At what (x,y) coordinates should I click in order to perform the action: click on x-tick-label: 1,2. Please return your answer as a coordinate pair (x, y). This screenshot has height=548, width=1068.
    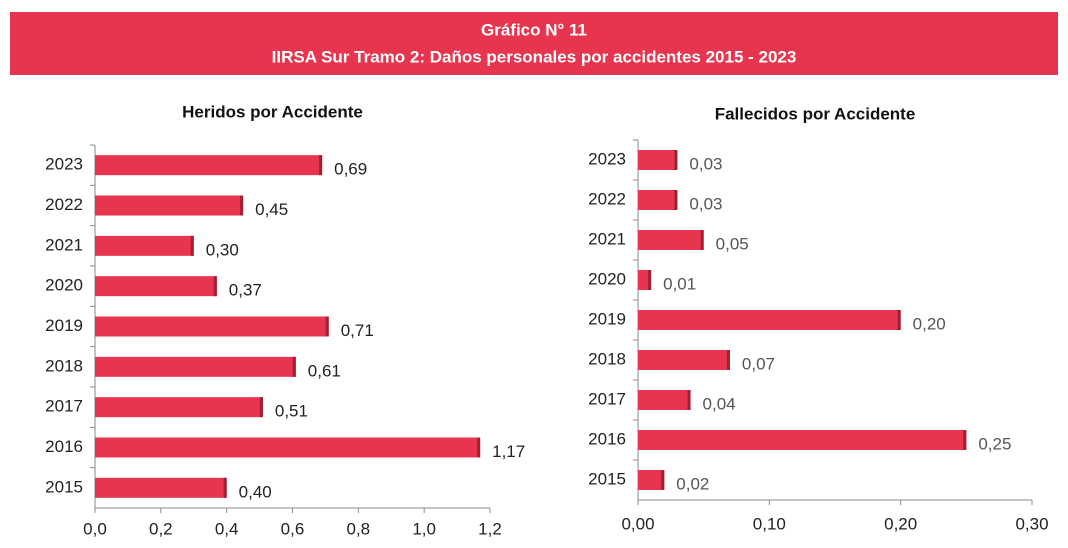
    Looking at the image, I should click on (490, 528).